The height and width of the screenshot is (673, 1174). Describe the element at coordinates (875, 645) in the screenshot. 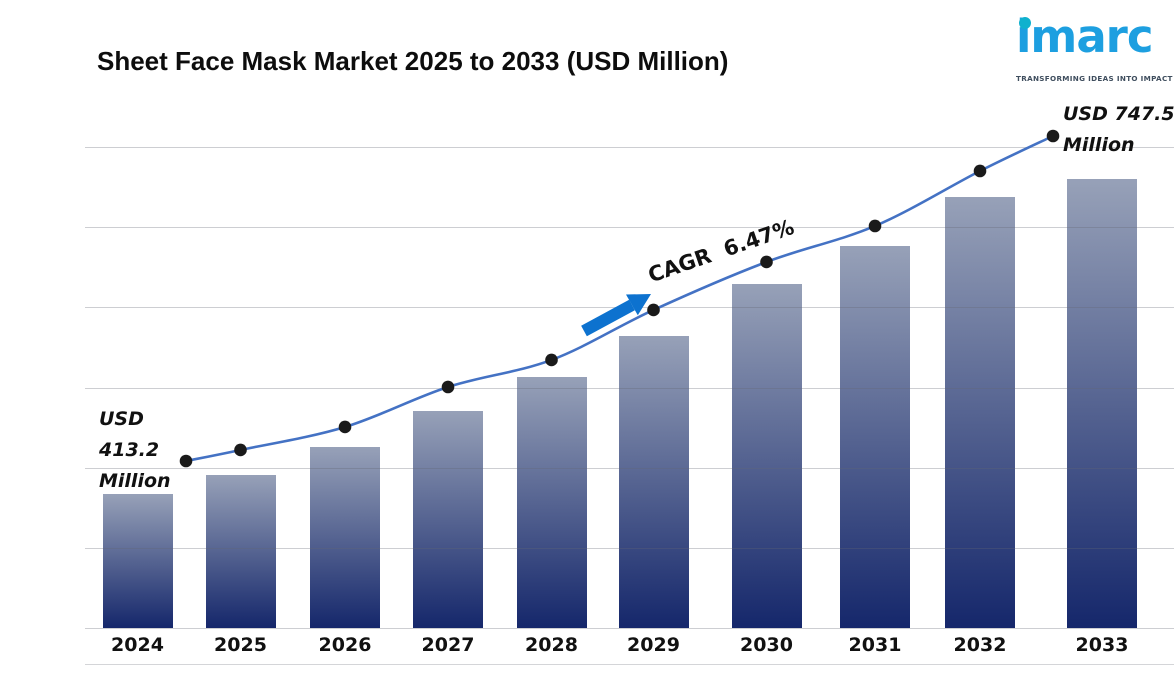

I see `x-axis-label-2031: 2031` at that location.